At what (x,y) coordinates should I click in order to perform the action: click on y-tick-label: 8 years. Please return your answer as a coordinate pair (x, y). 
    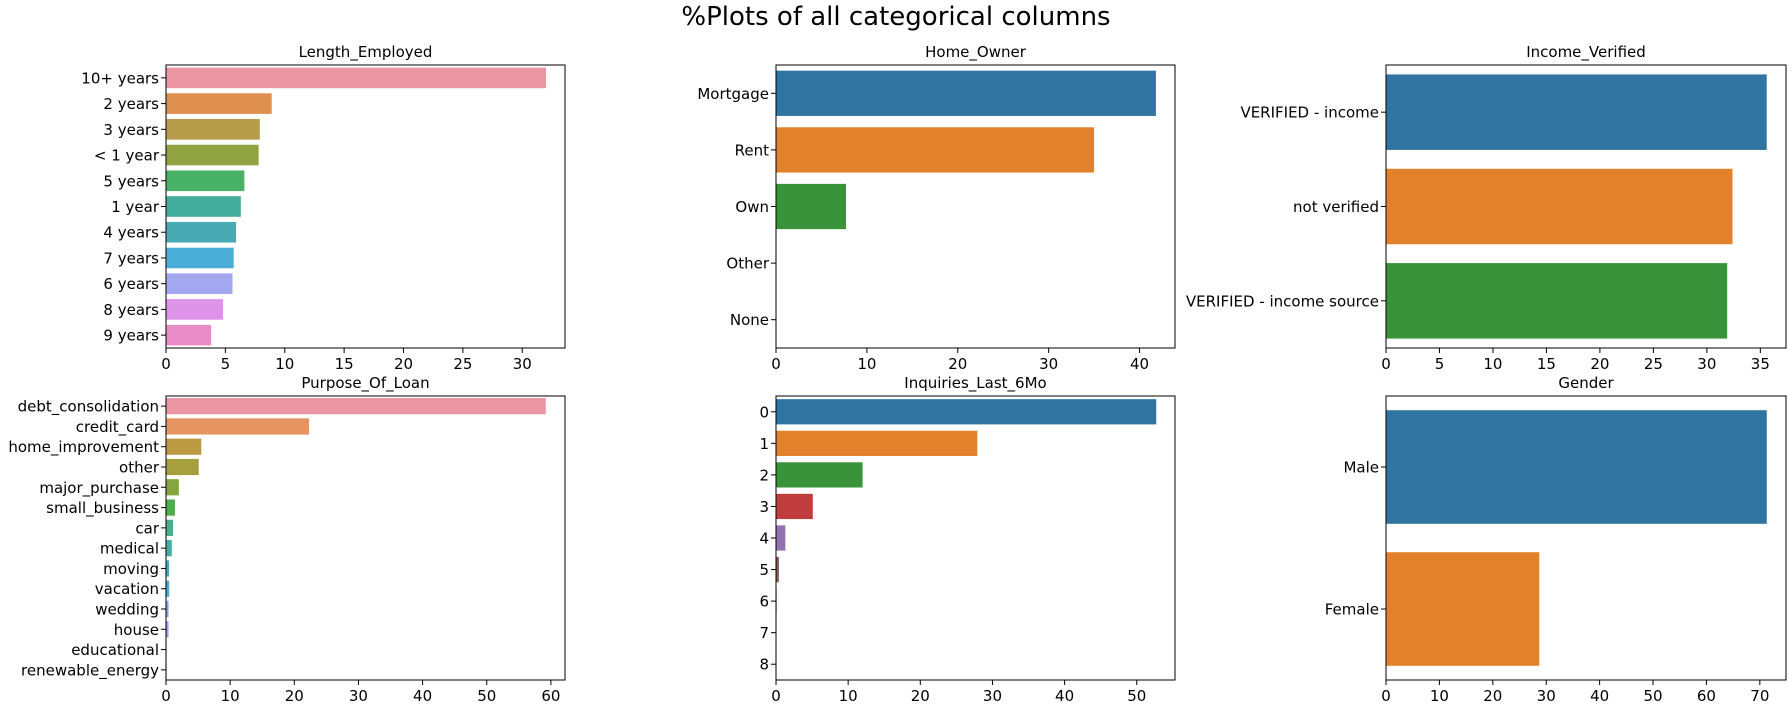
    Looking at the image, I should click on (131, 310).